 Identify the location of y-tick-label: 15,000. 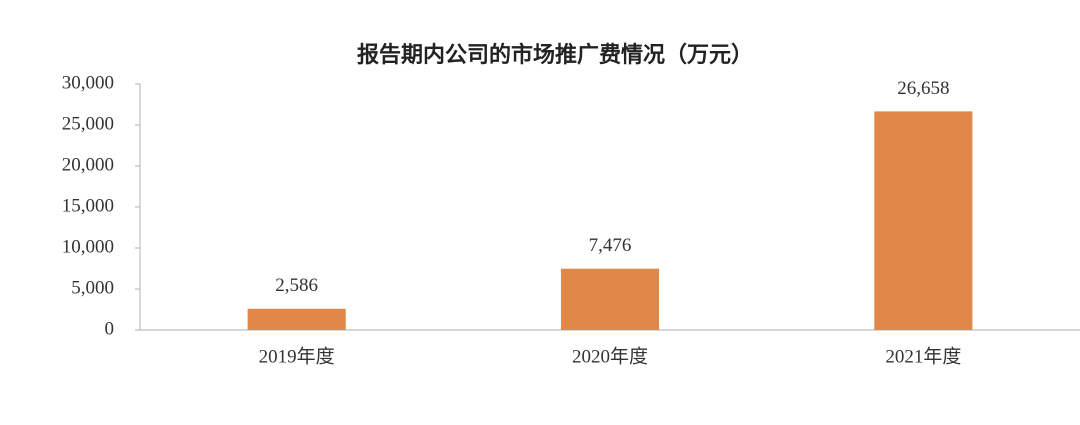
(88, 205).